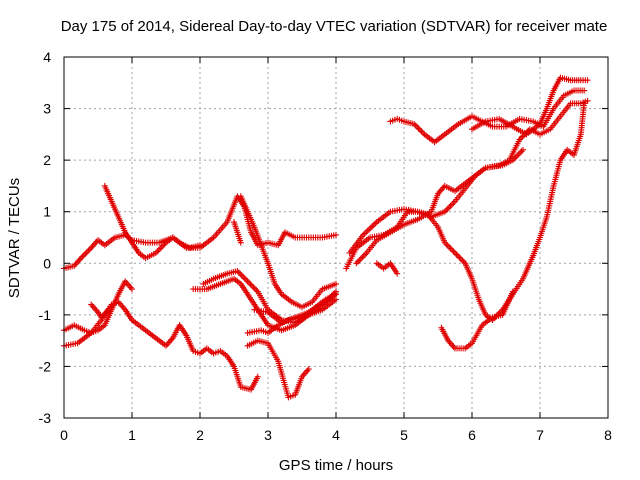  I want to click on y-tick-label: 2, so click(47, 160).